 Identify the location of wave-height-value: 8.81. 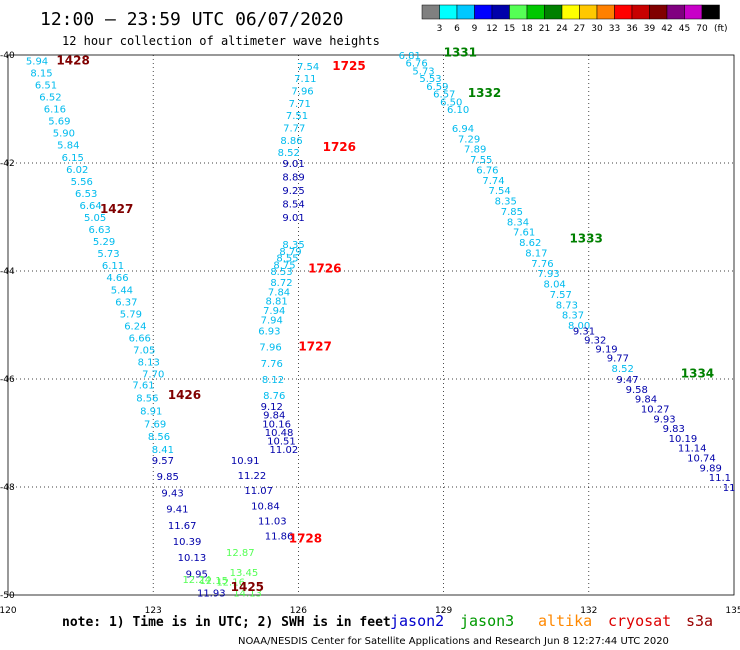
(276, 302).